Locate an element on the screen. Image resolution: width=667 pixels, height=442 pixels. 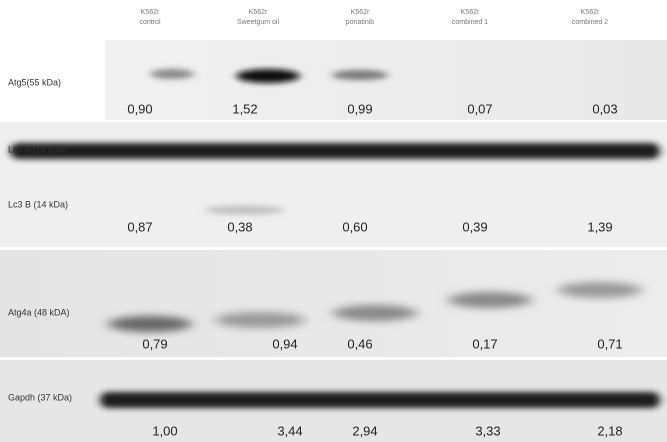
row-label: Lc3 B (14 kDa) is located at coordinates (38, 204).